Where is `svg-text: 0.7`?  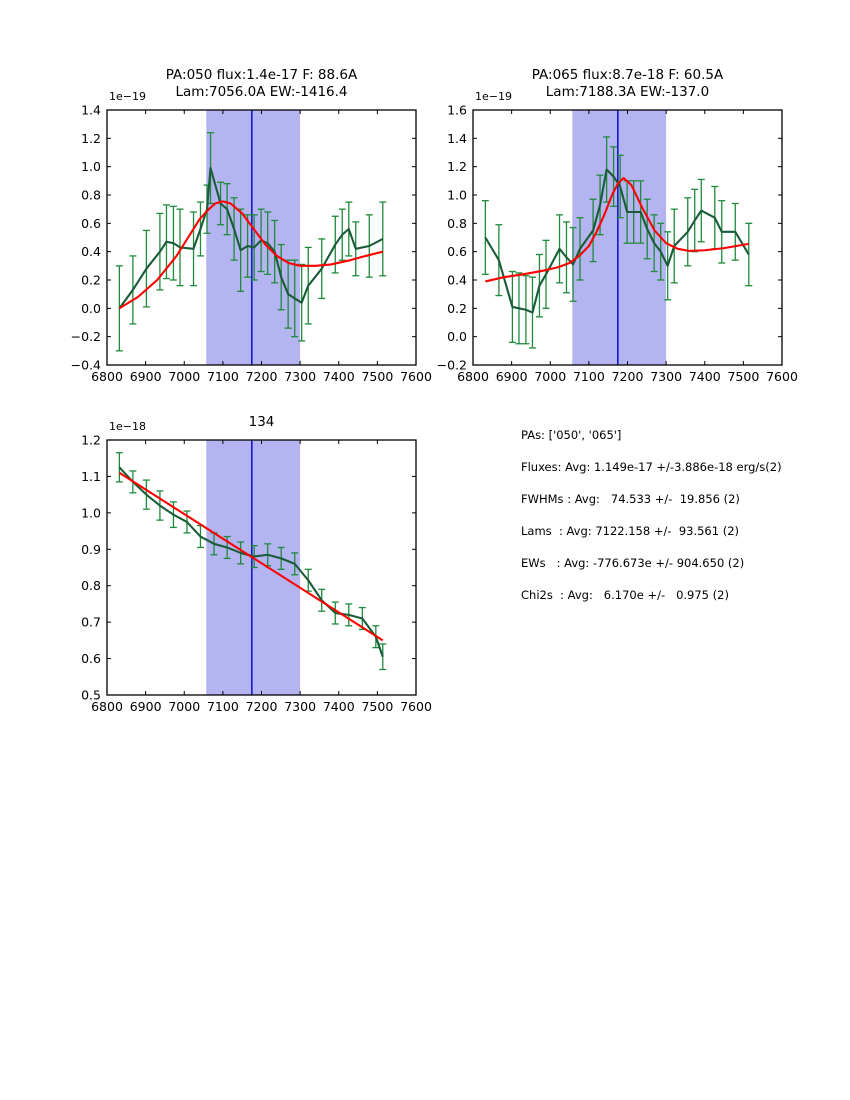
svg-text: 0.7 is located at coordinates (91, 622).